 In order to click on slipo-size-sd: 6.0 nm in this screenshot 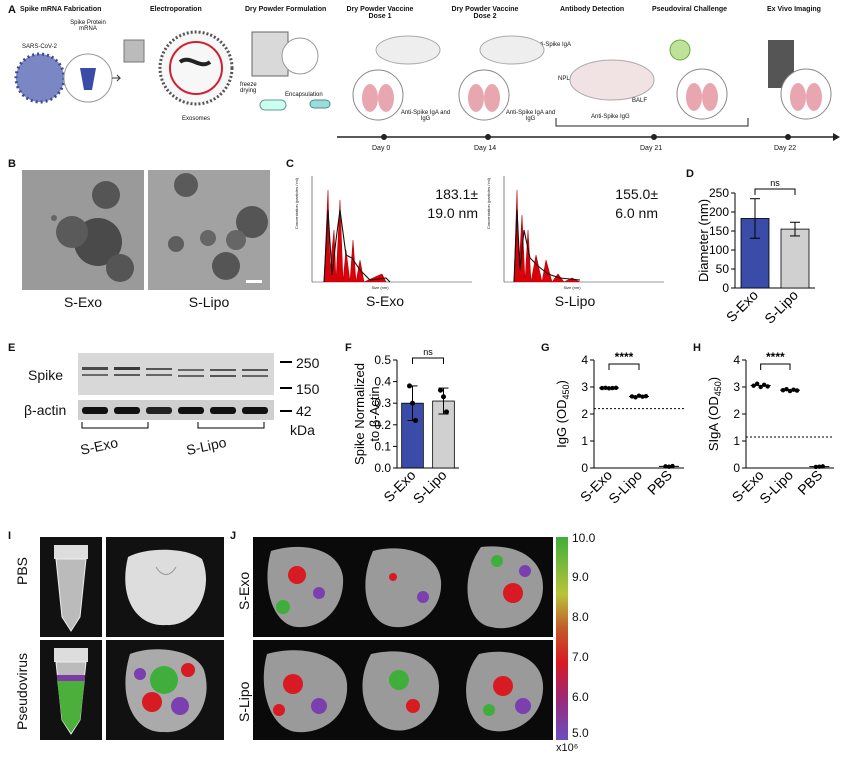, I will do `click(636, 213)`.